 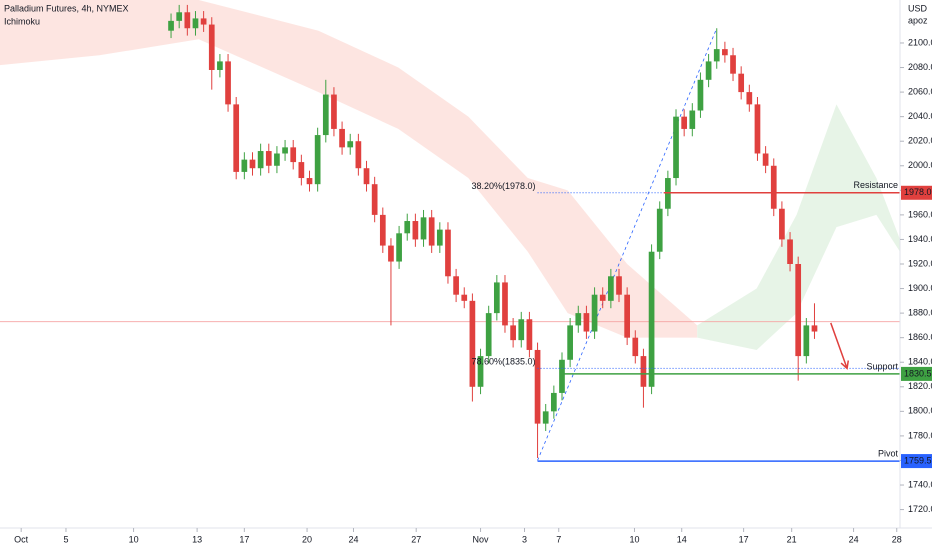 I want to click on price-tag-label: 1830.5, so click(x=918, y=373).